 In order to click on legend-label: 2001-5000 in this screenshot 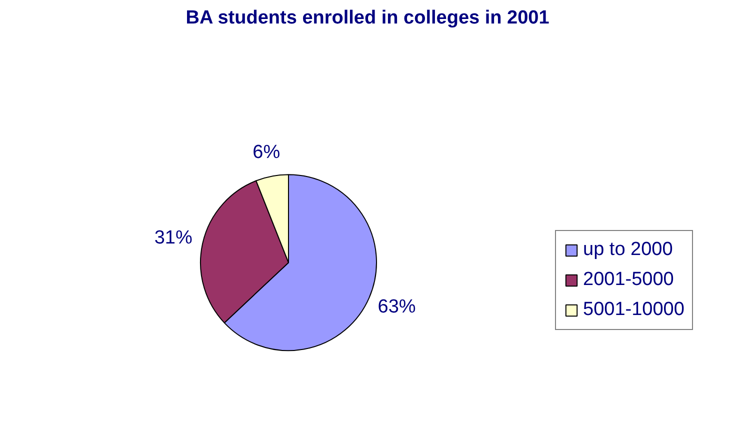, I will do `click(628, 280)`.